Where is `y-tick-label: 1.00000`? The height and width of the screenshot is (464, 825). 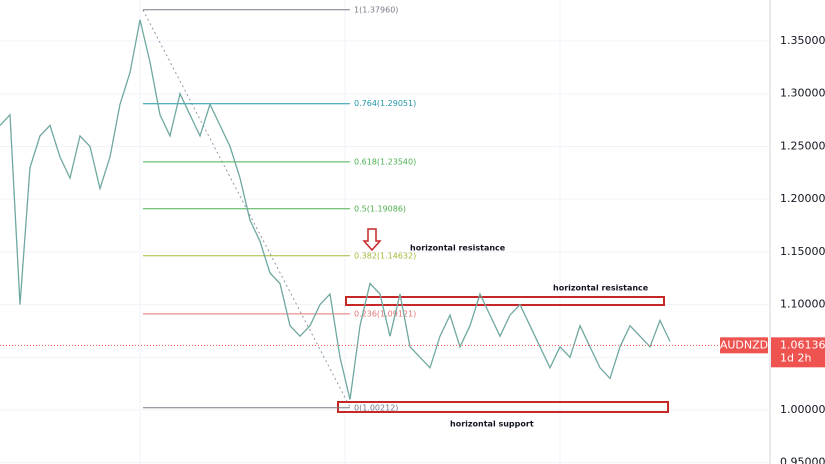
y-tick-label: 1.00000 is located at coordinates (802, 409).